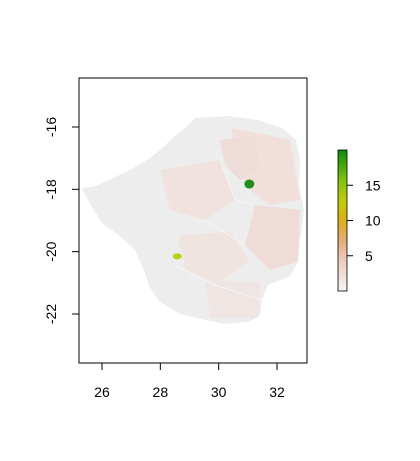  What do you see at coordinates (61, 220) in the screenshot?
I see `y-axis: -16 -18 -20 -22` at bounding box center [61, 220].